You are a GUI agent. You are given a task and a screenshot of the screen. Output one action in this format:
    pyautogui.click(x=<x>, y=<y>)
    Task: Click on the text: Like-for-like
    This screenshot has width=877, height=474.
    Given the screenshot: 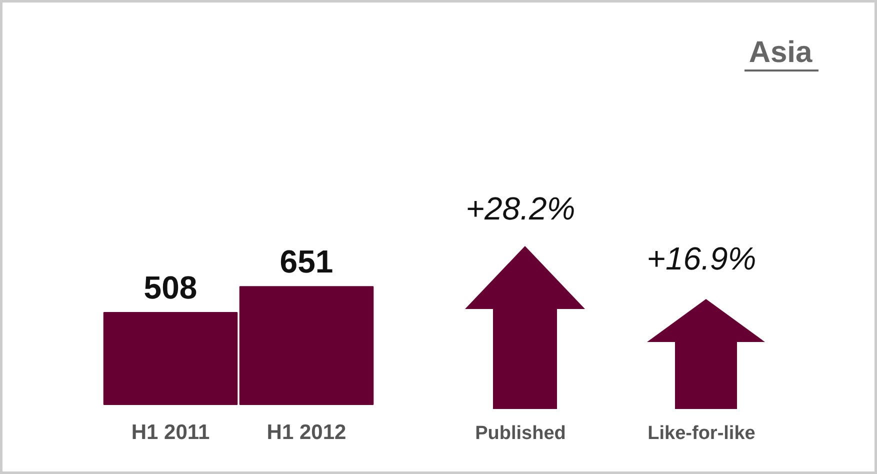 What is the action you would take?
    pyautogui.click(x=702, y=433)
    